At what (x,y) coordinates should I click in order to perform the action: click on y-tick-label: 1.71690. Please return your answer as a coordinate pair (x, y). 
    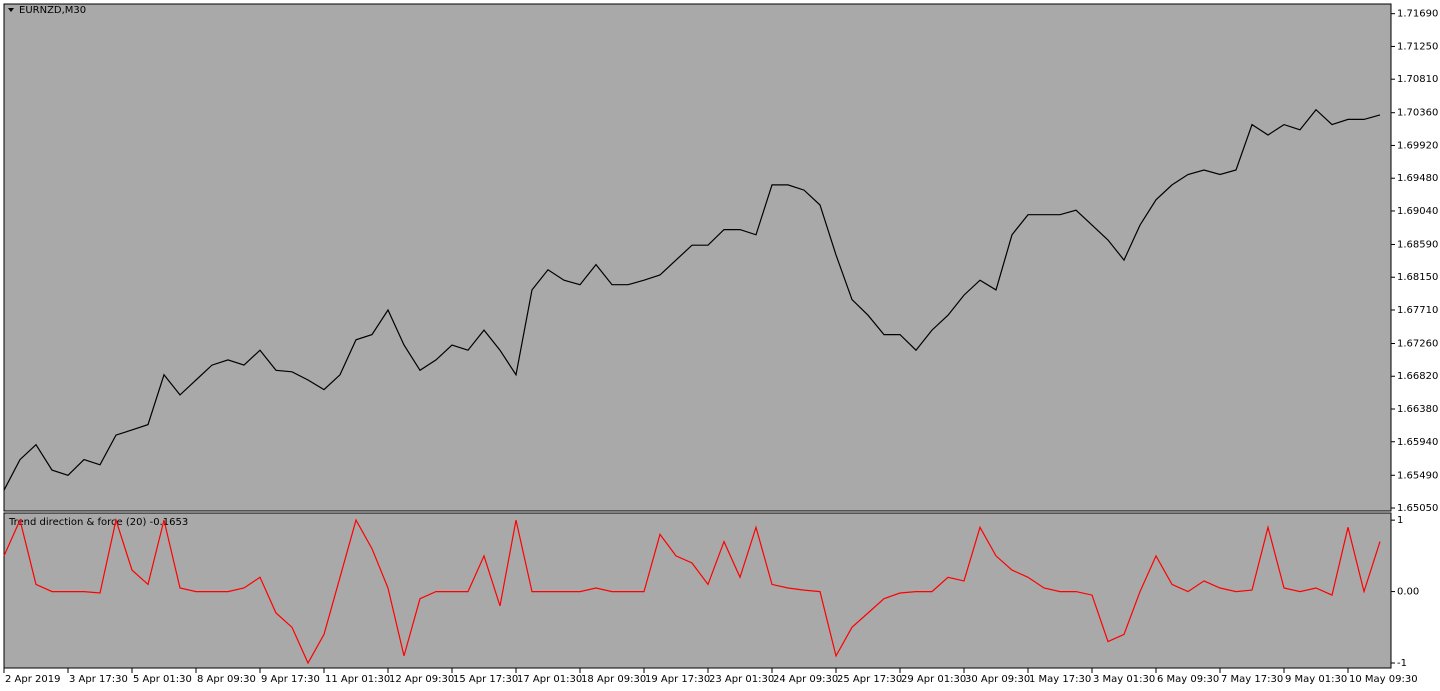
    Looking at the image, I should click on (1417, 14).